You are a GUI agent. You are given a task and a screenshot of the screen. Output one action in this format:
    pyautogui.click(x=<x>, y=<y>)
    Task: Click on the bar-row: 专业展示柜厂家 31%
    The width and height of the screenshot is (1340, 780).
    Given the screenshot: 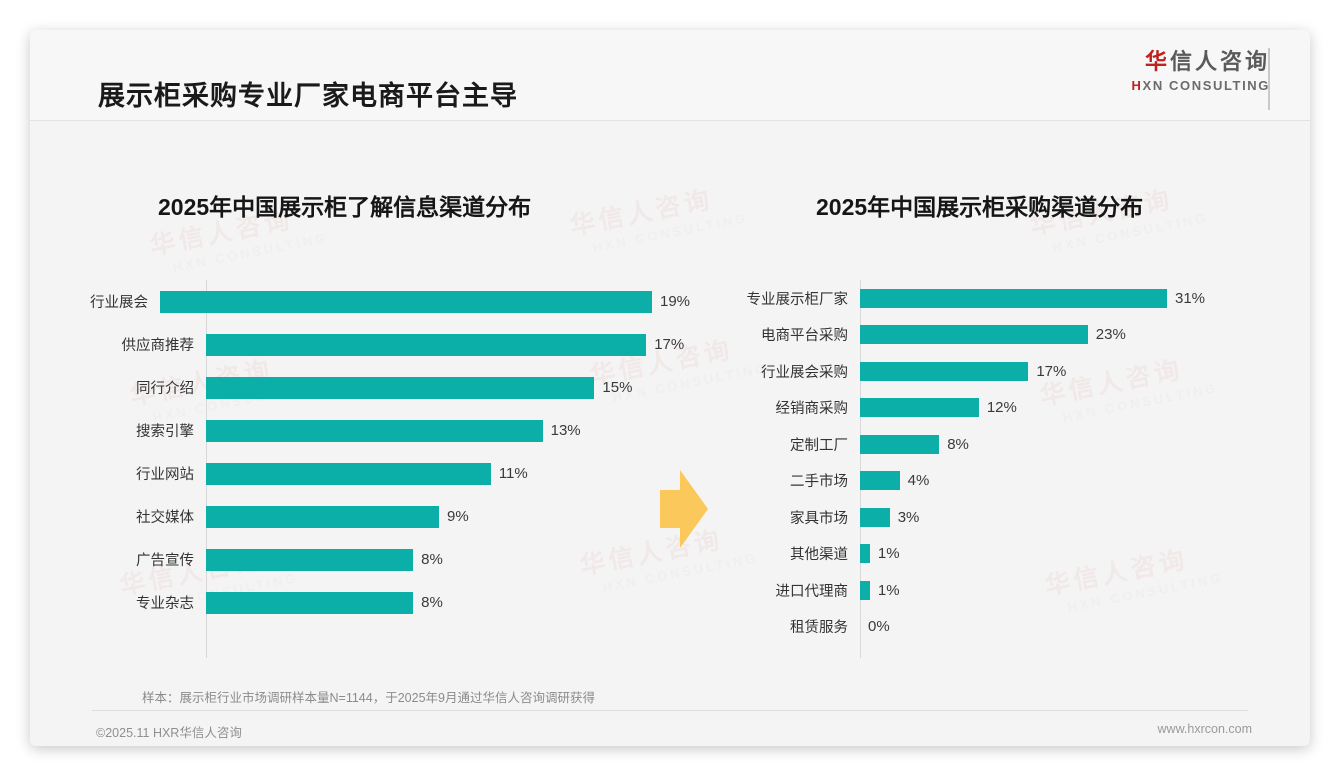 What is the action you would take?
    pyautogui.click(x=1000, y=298)
    